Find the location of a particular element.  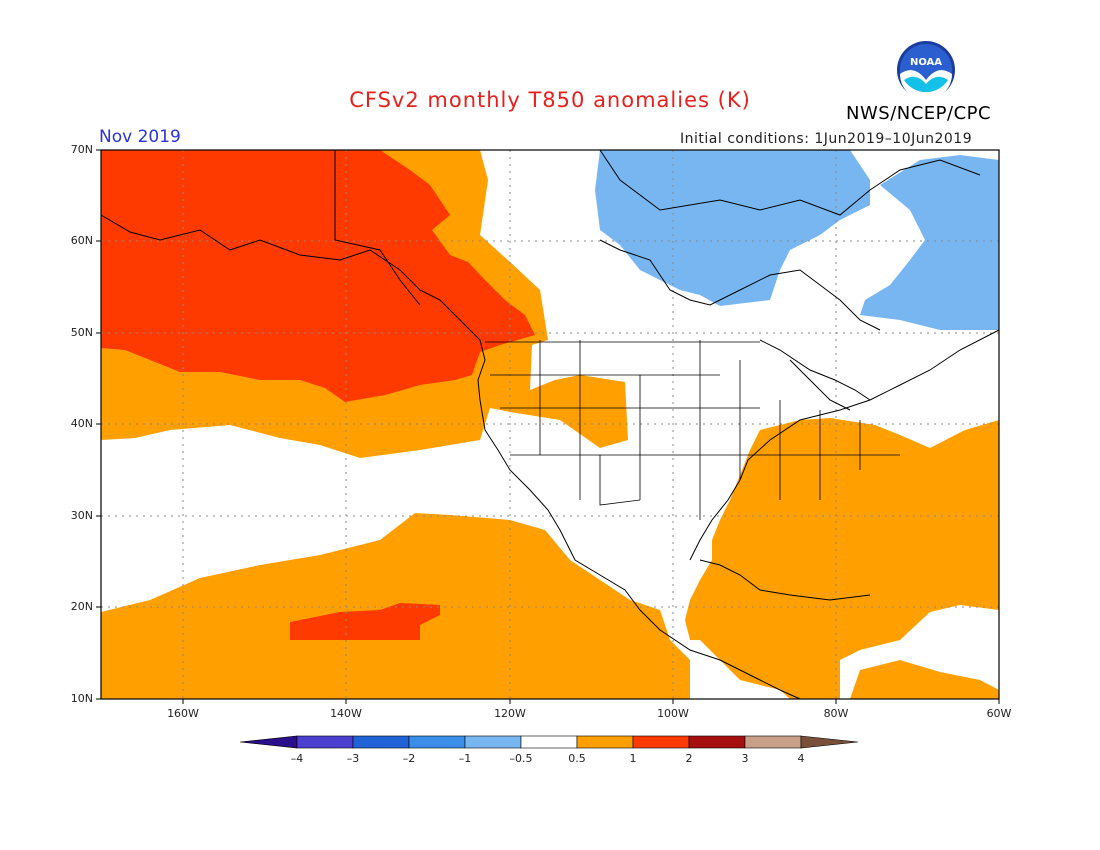

lat-label: 10N is located at coordinates (81, 698).